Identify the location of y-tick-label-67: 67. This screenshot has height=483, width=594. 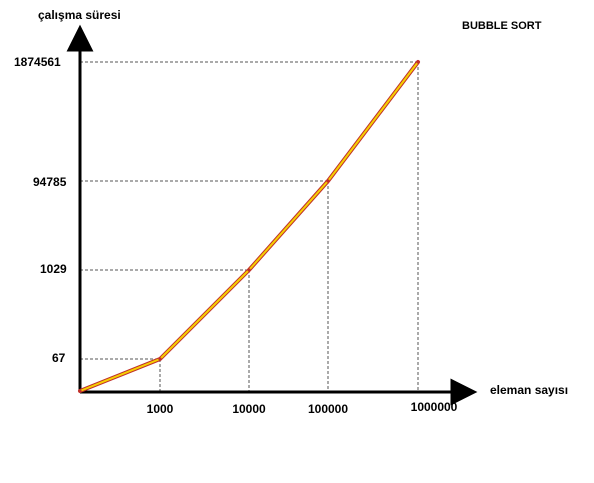
(59, 358).